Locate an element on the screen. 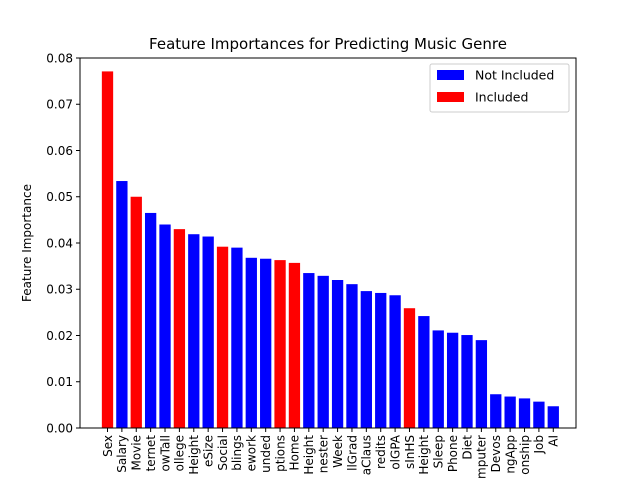 The width and height of the screenshot is (640, 480). legend-label: Included is located at coordinates (501, 97).